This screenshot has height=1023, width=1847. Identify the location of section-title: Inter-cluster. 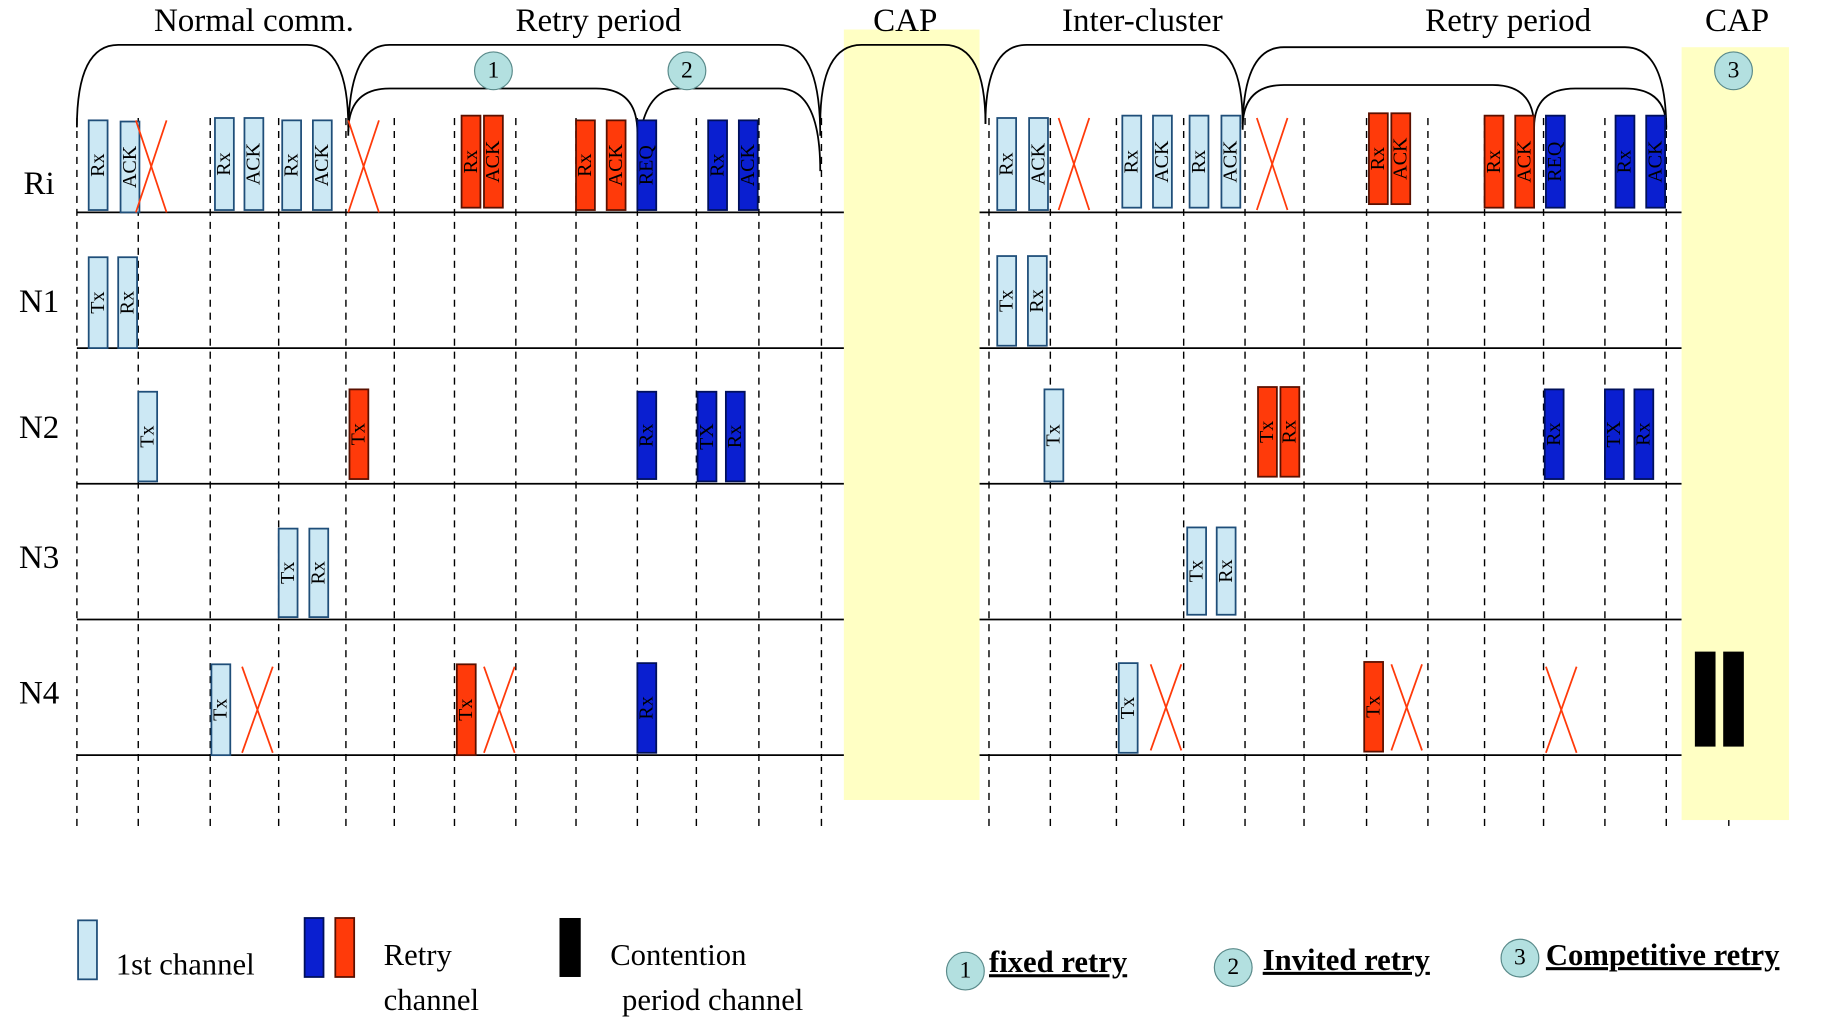
(1142, 21).